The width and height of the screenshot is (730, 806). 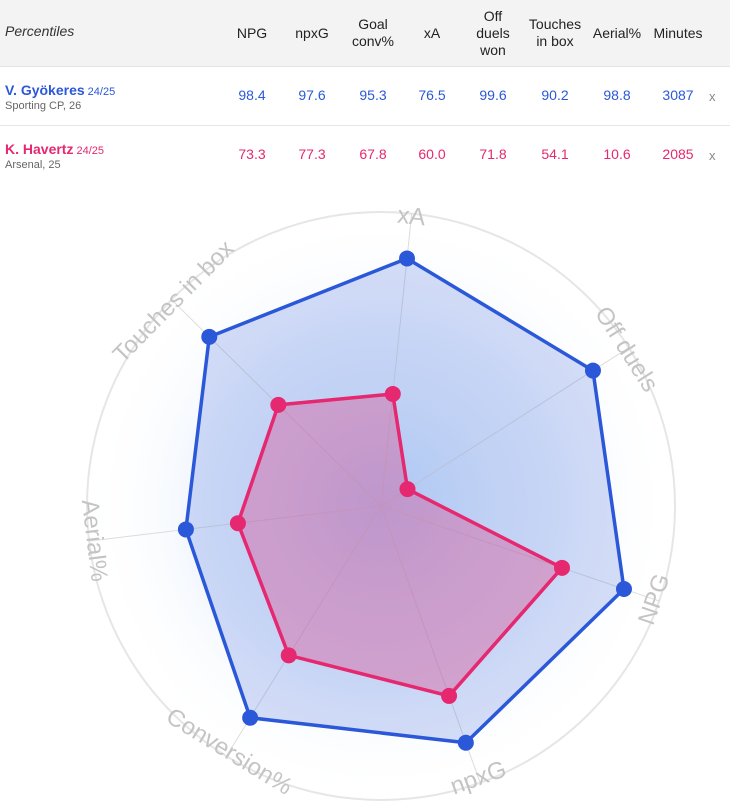 What do you see at coordinates (312, 95) in the screenshot?
I see `value-npxg: 97.6` at bounding box center [312, 95].